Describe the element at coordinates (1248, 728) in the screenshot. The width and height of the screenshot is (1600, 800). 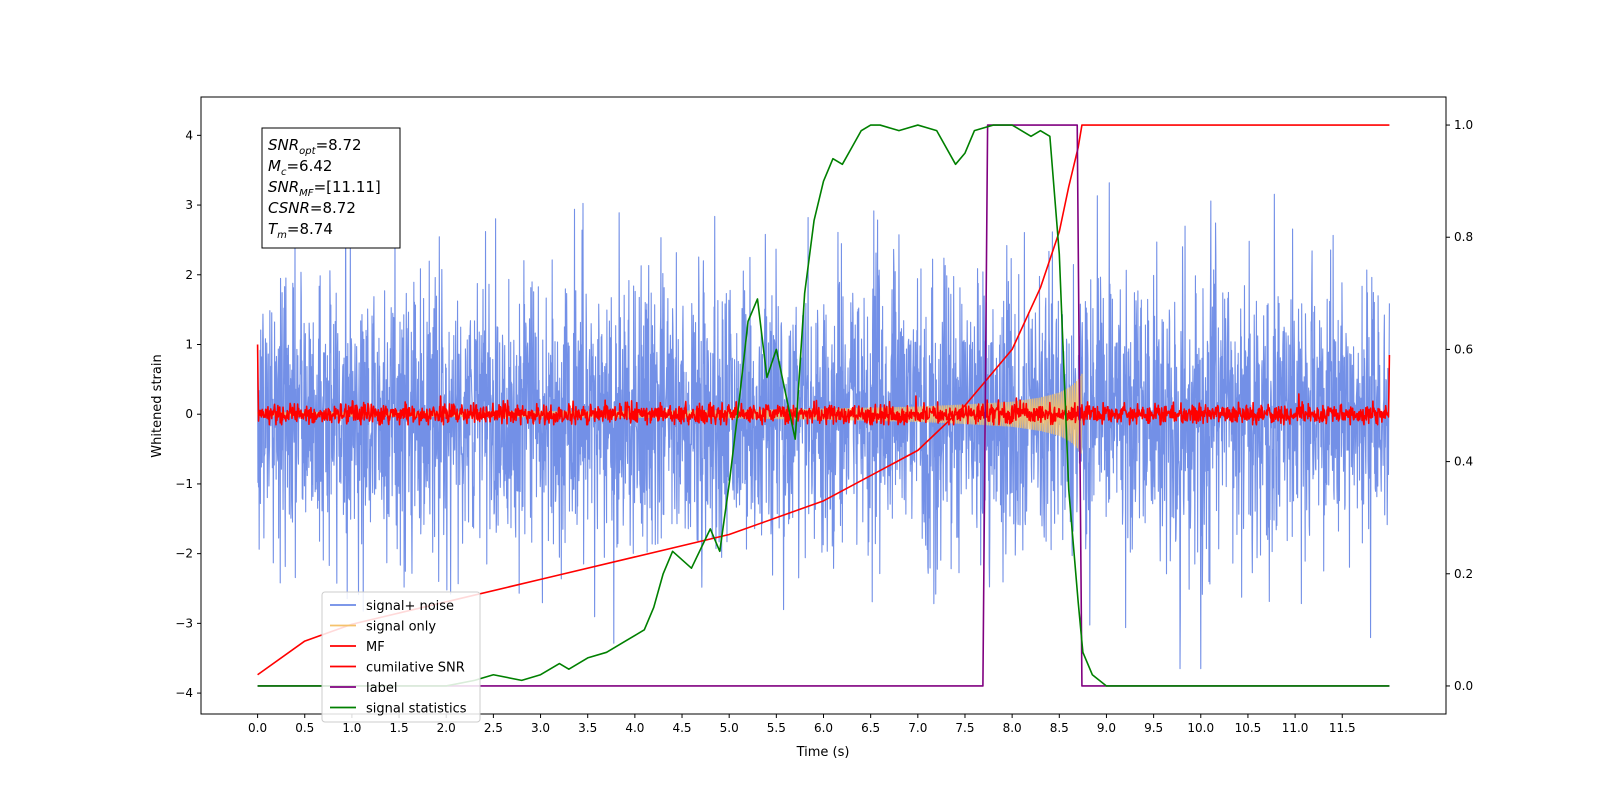
I see `x-tick-label: 10.5` at that location.